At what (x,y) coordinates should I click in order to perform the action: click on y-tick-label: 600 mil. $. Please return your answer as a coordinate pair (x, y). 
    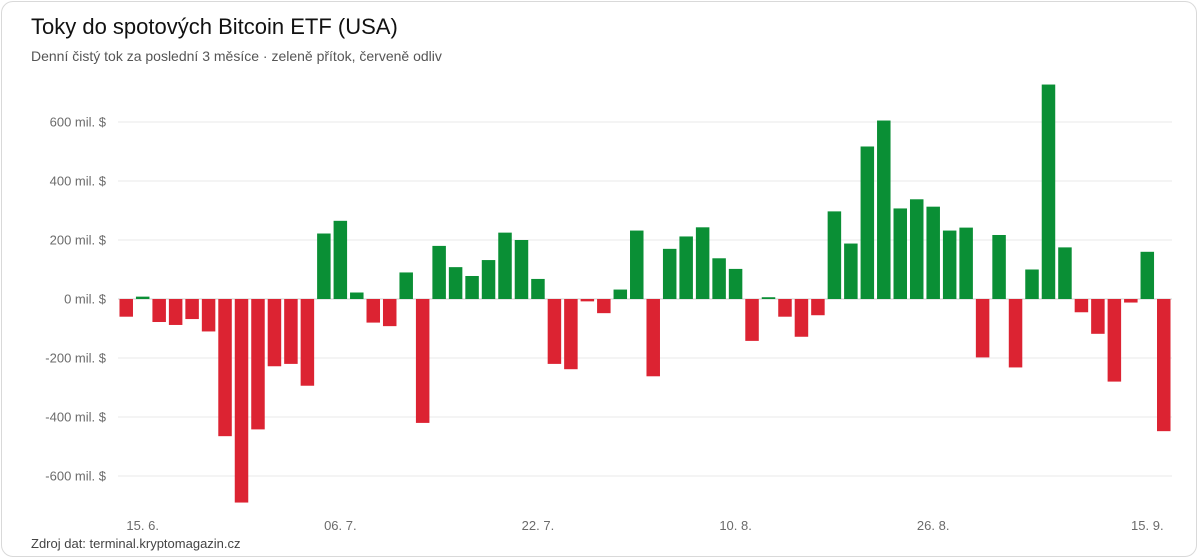
    Looking at the image, I should click on (78, 122).